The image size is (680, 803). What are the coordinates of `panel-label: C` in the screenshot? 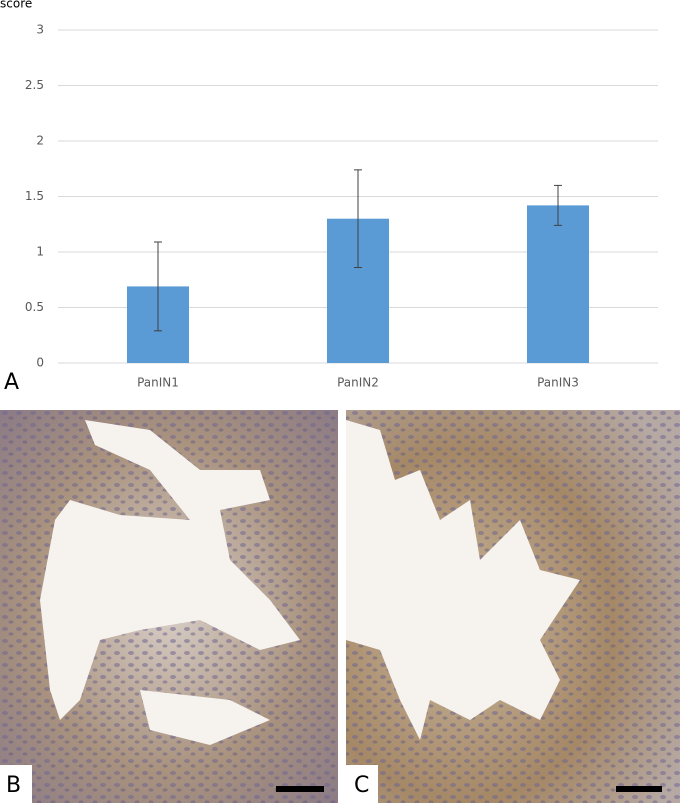 It's located at (361, 785).